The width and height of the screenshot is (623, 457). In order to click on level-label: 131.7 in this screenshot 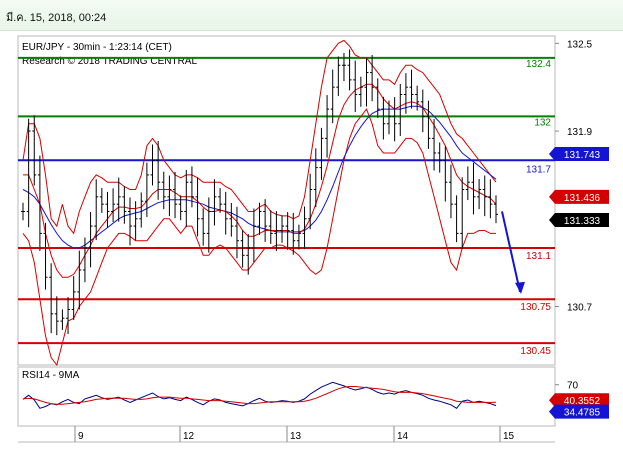, I will do `click(538, 169)`.